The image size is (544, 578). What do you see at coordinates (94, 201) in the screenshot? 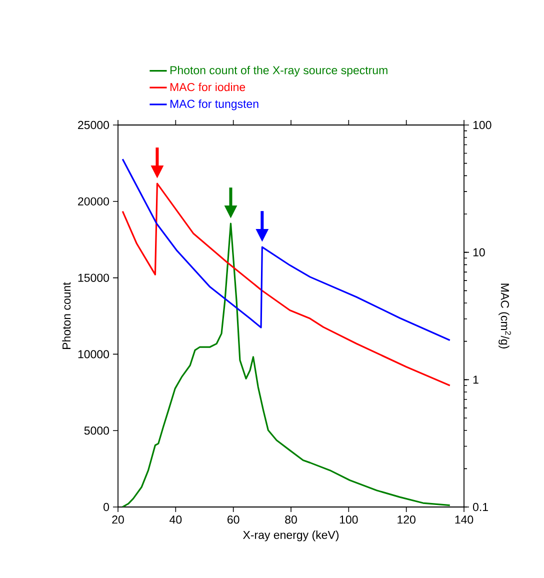
I see `y-tick-label: 20000` at bounding box center [94, 201].